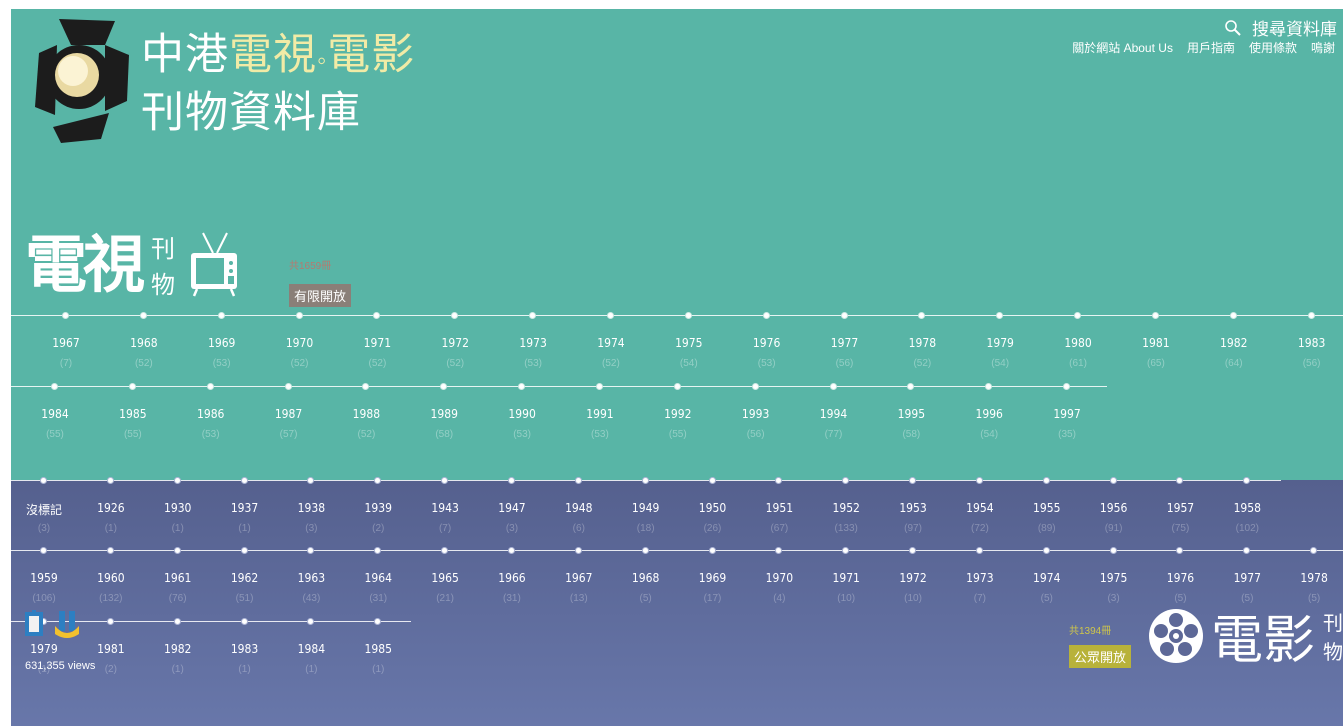  What do you see at coordinates (455, 343) in the screenshot?
I see `year-label: 1972` at bounding box center [455, 343].